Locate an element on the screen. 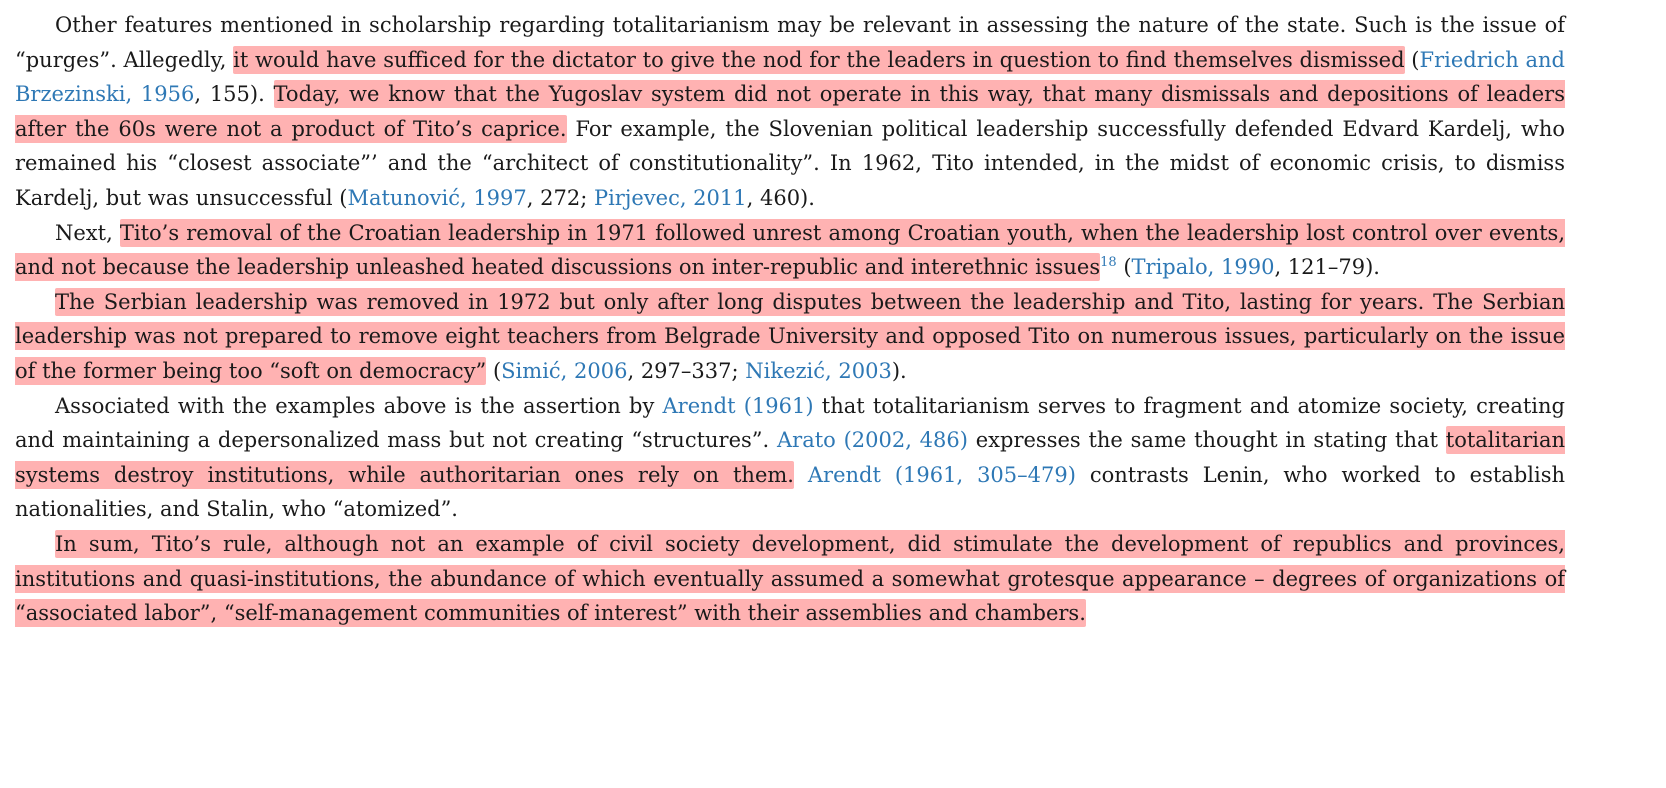 The image size is (1666, 788). text-span: , 155). is located at coordinates (234, 94).